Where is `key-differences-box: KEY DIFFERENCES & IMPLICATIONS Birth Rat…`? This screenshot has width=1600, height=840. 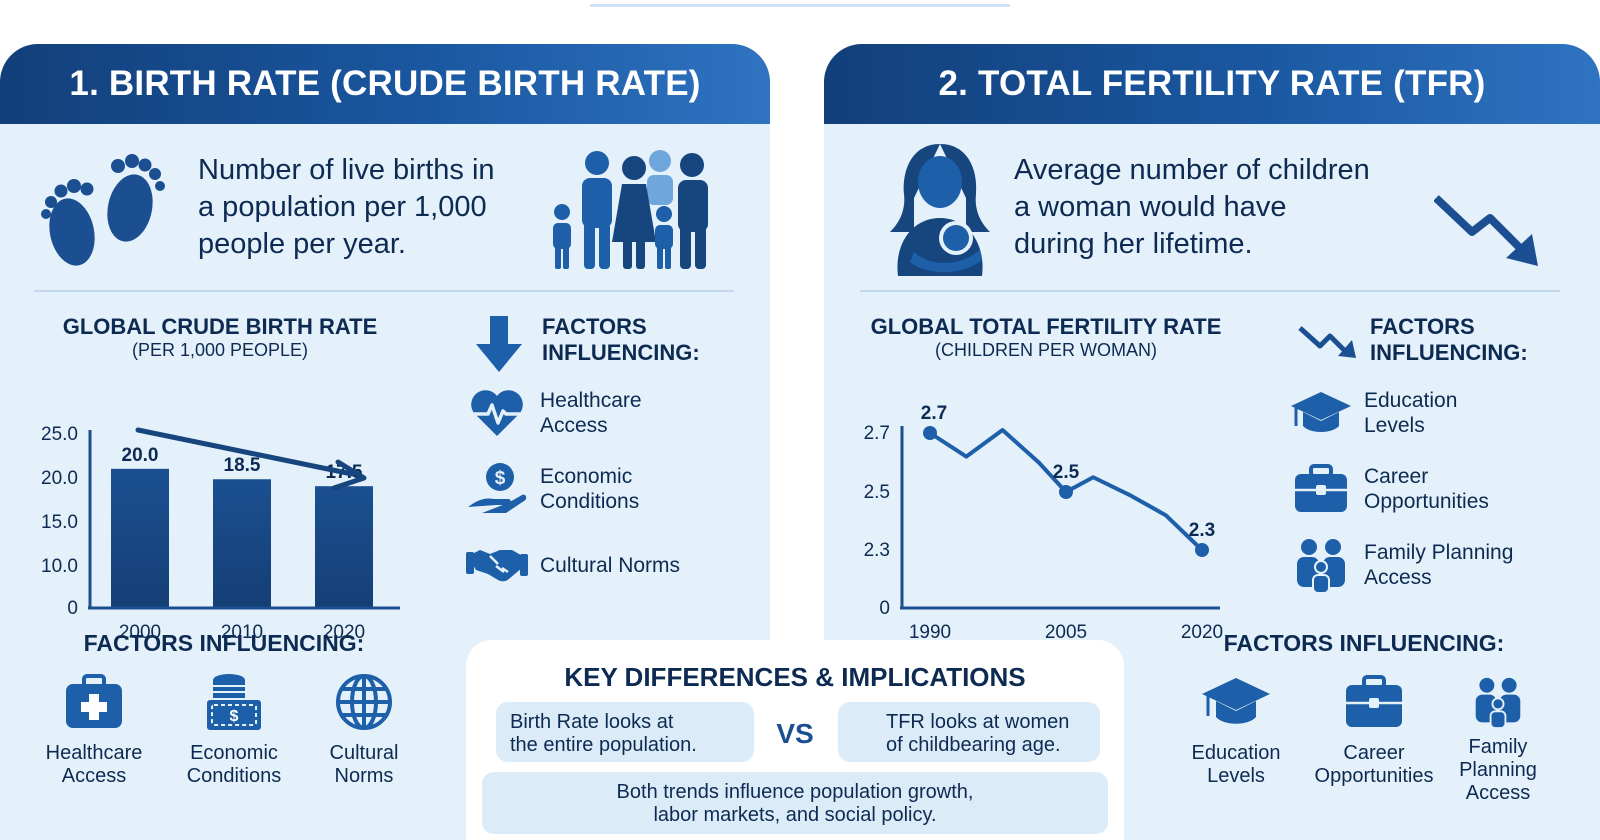 key-differences-box: KEY DIFFERENCES & IMPLICATIONS Birth Rat… is located at coordinates (795, 740).